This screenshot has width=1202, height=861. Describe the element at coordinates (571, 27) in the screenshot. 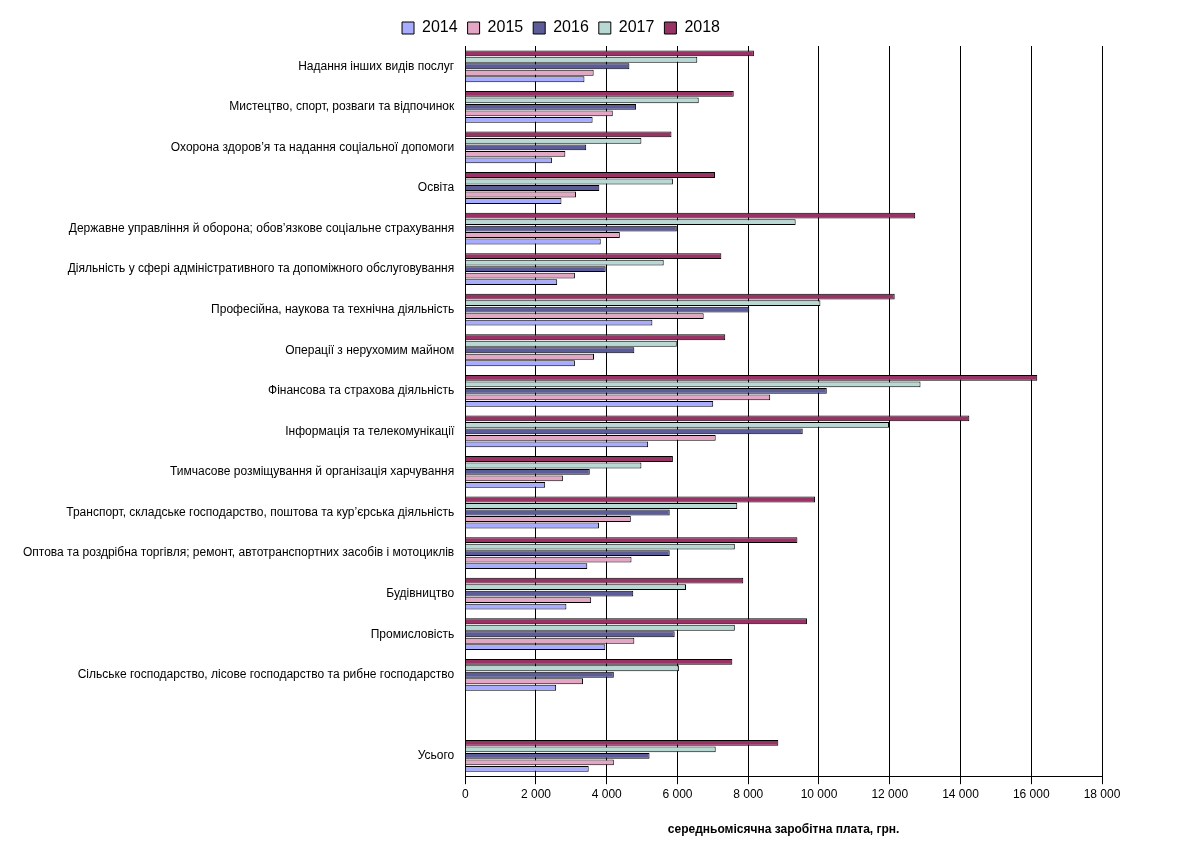

I see `legend-label: 2016` at that location.